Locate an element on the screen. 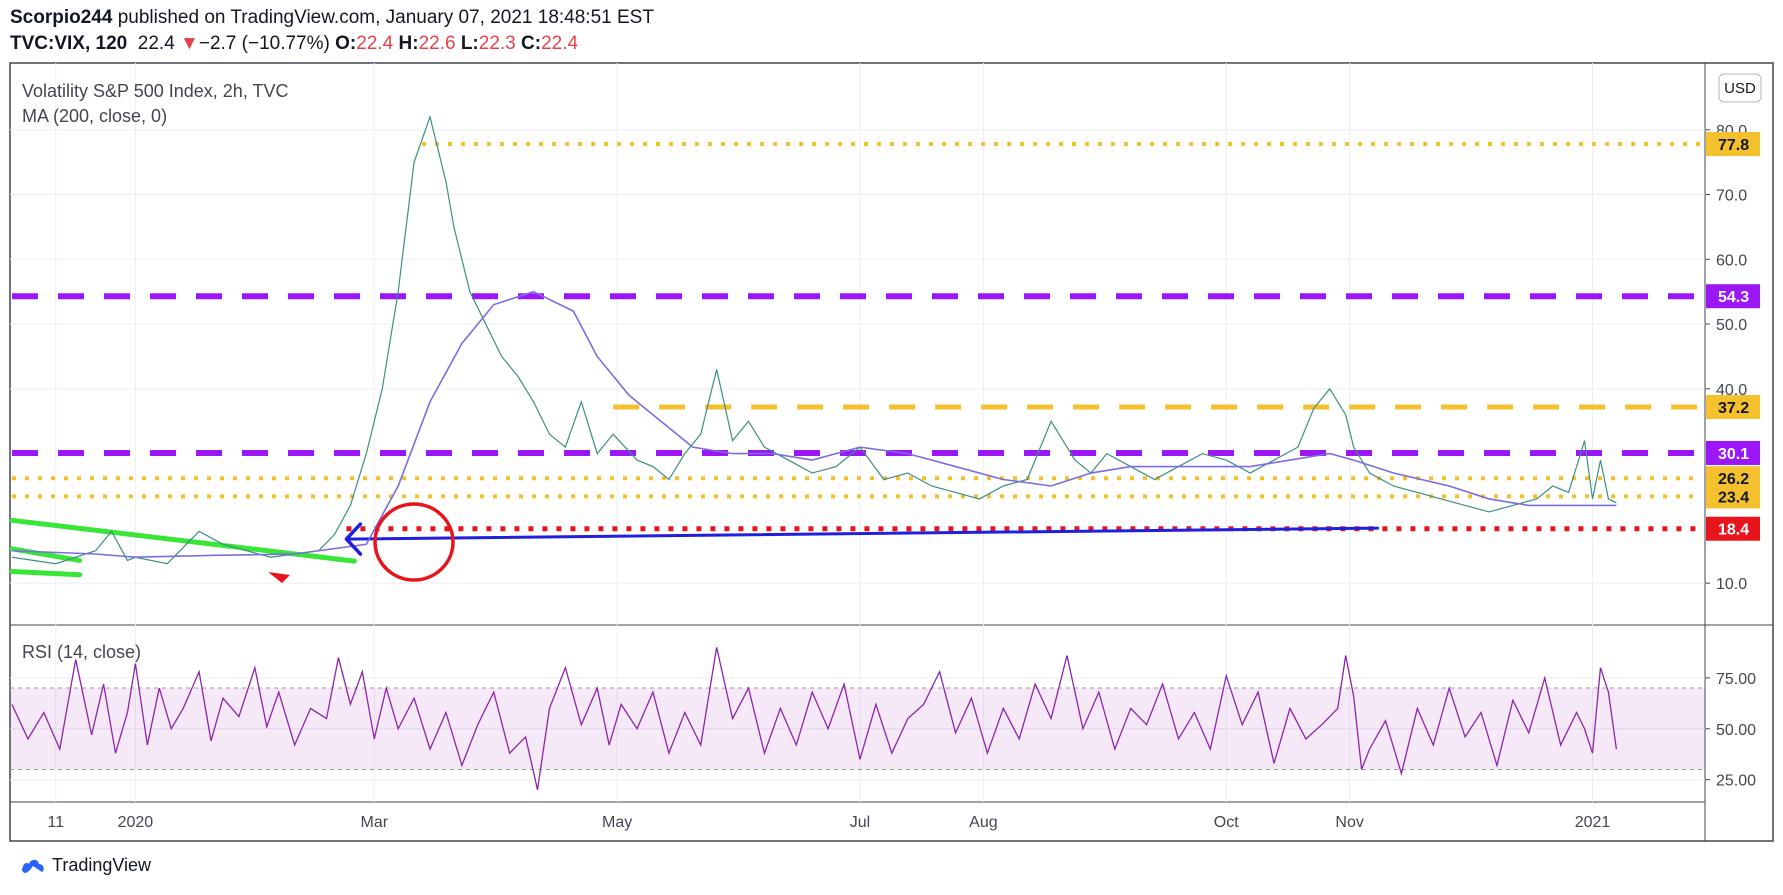 This screenshot has height=895, width=1783. open-label: O: is located at coordinates (346, 43).